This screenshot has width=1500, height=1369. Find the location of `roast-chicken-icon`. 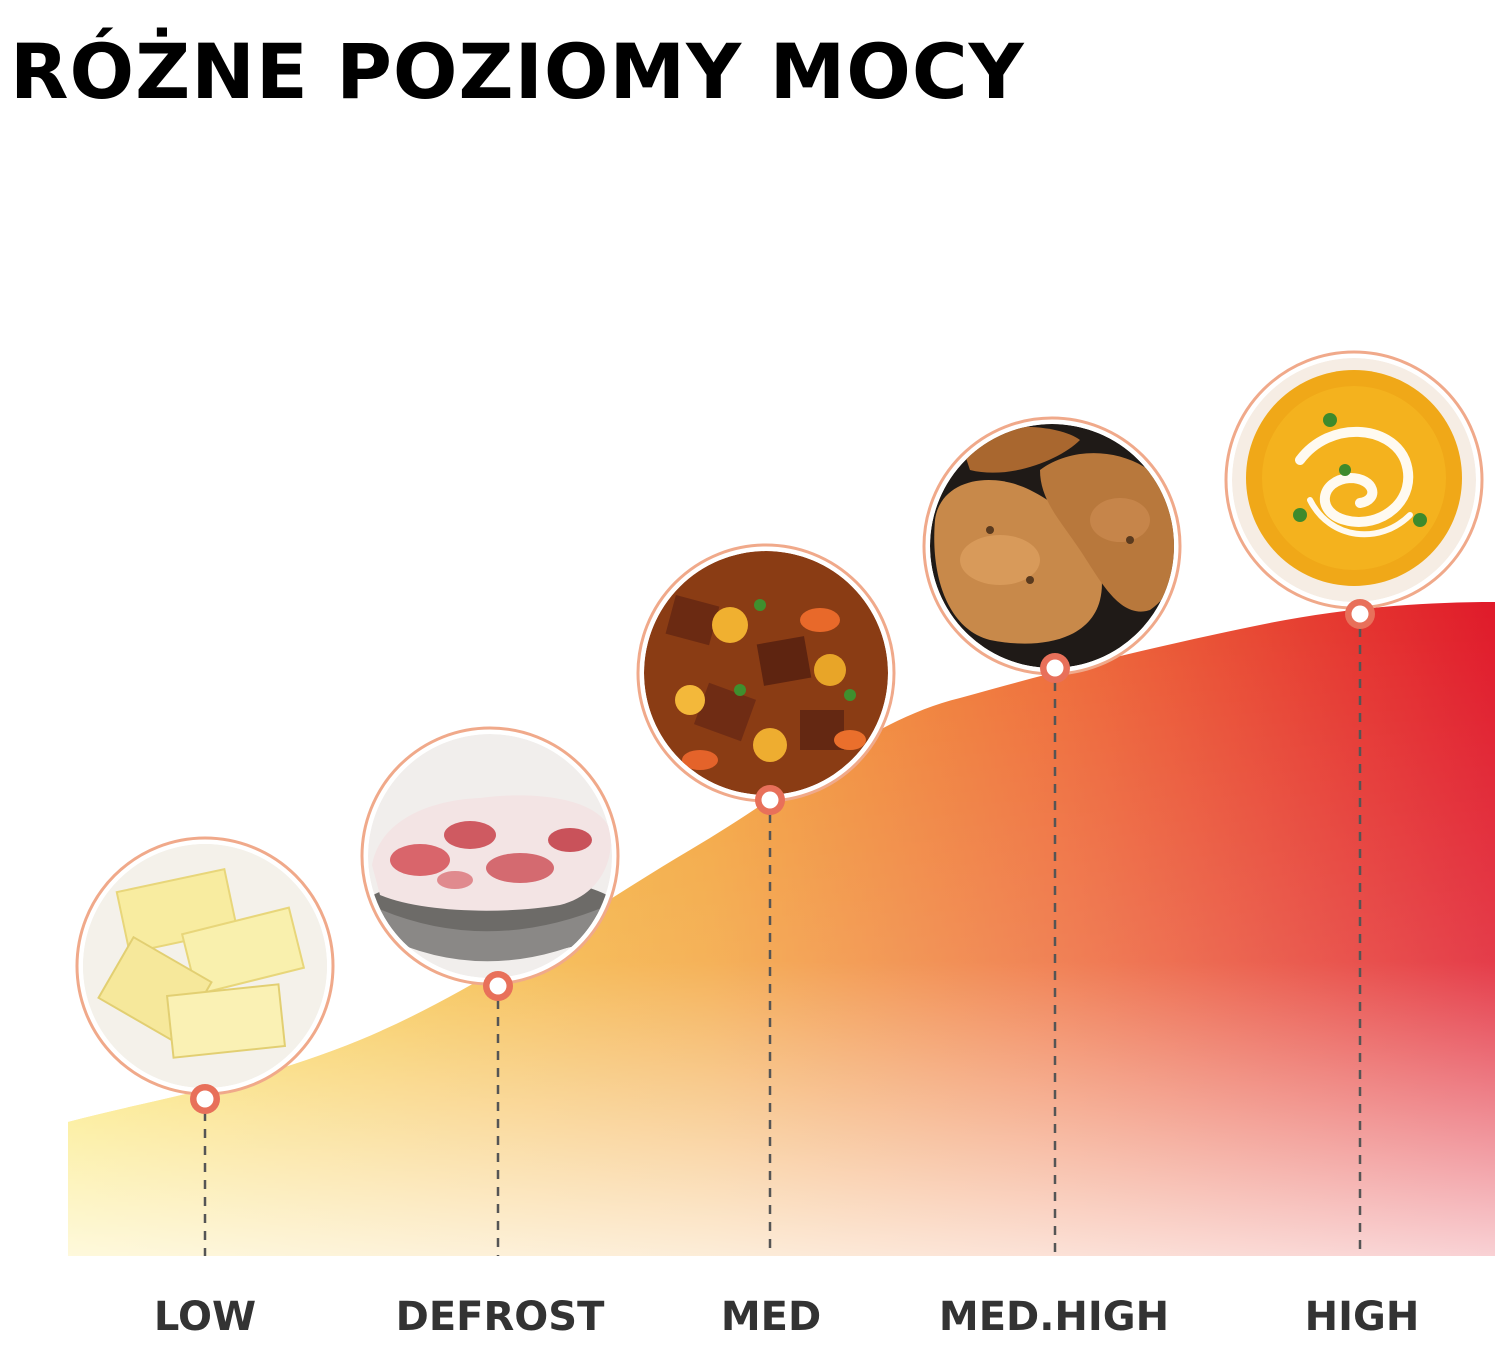

roast-chicken-icon is located at coordinates (1052, 546).